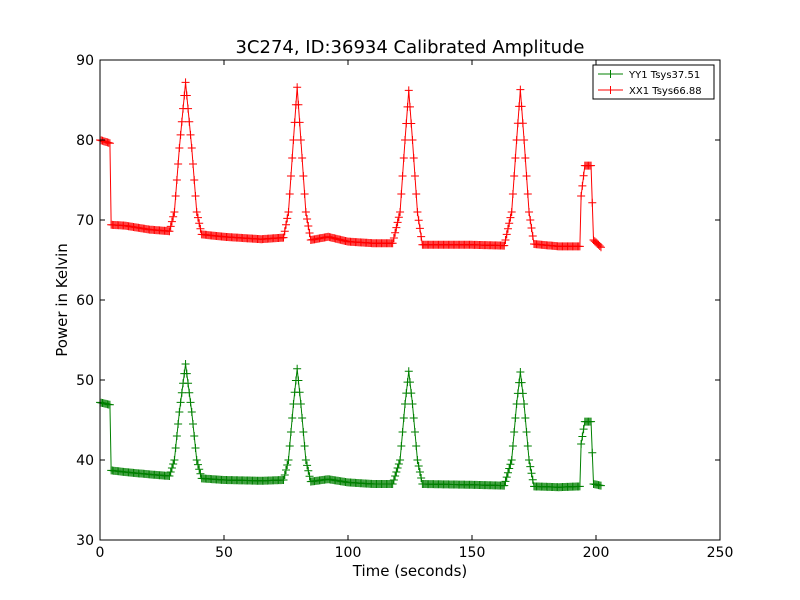 The width and height of the screenshot is (800, 600). Describe the element at coordinates (653, 82) in the screenshot. I see `legend-box` at that location.